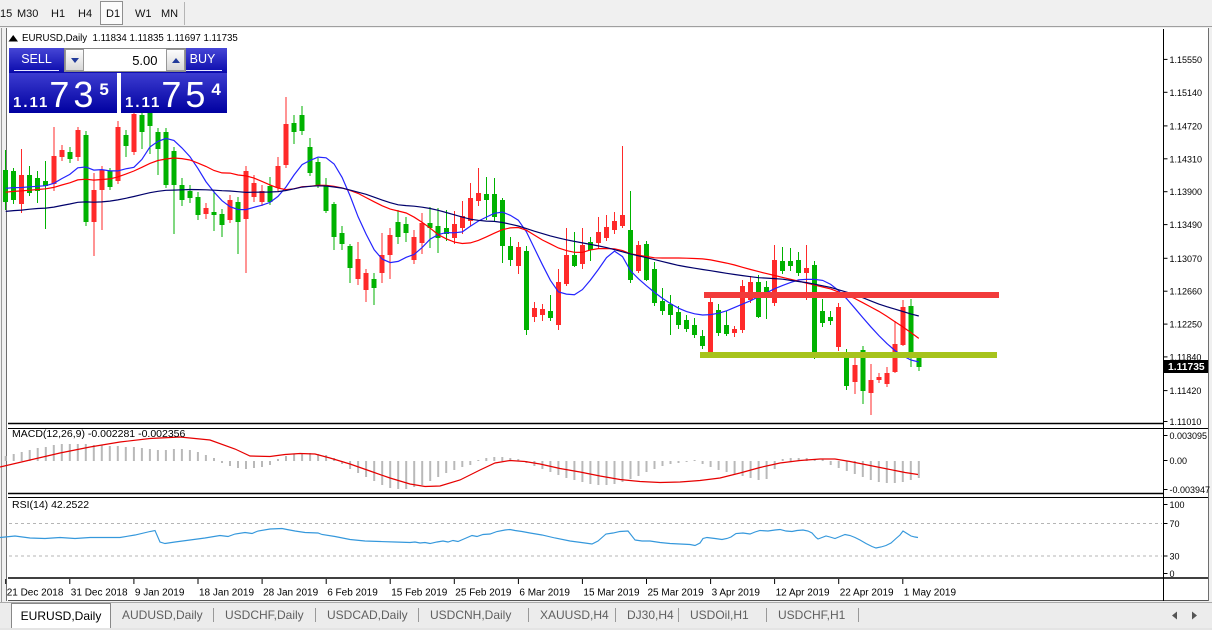 The width and height of the screenshot is (1212, 630). What do you see at coordinates (1186, 367) in the screenshot?
I see `svg-text: 1.11735` at bounding box center [1186, 367].